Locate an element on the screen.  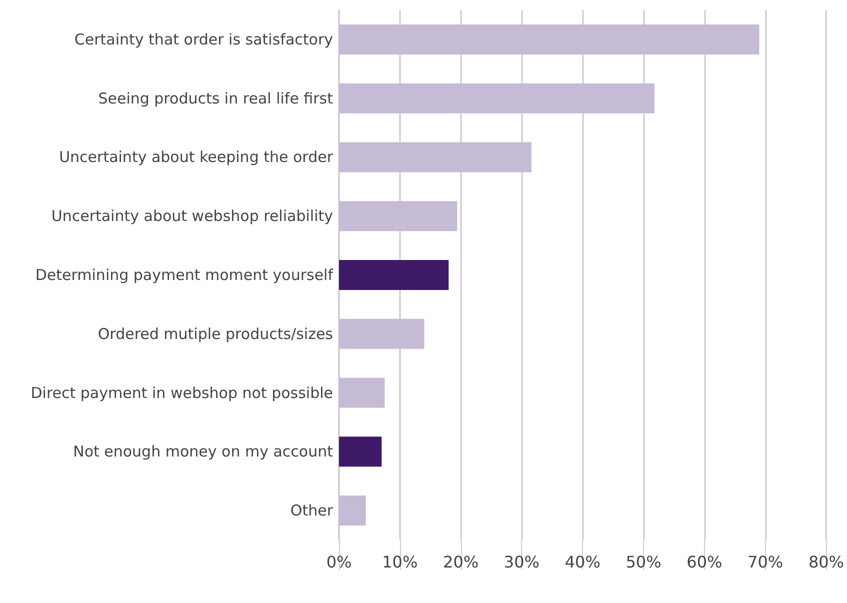
y-tick-label: Determining payment moment yourself is located at coordinates (184, 275).